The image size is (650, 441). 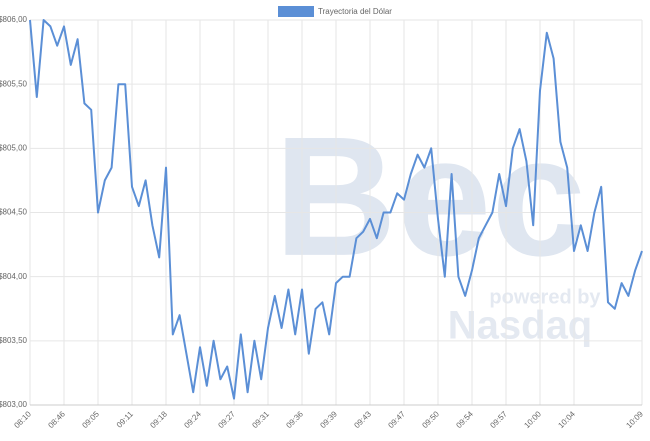 What do you see at coordinates (498, 419) in the screenshot?
I see `x-tick-label: 09:57` at bounding box center [498, 419].